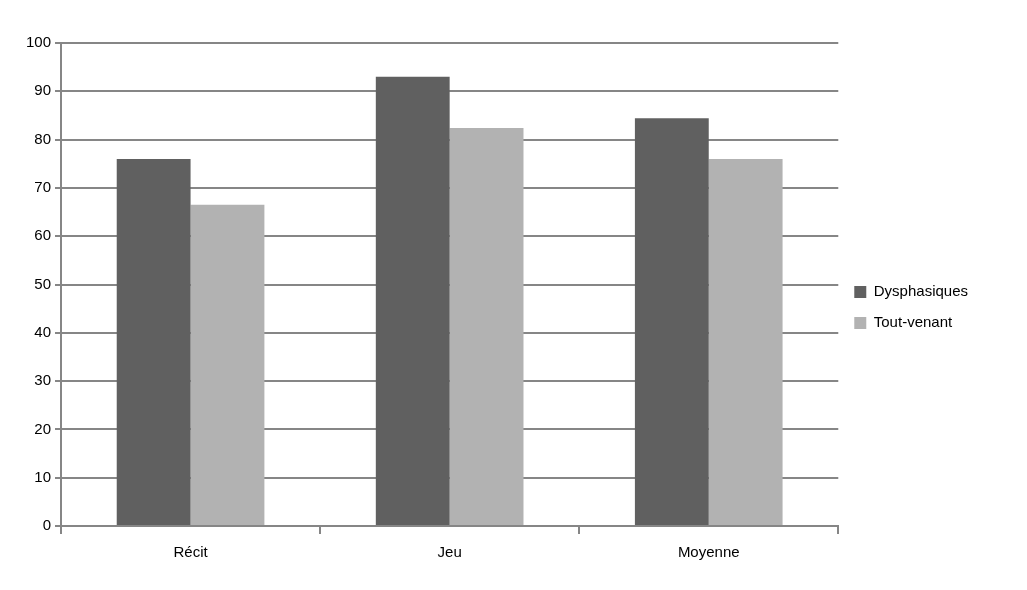 The width and height of the screenshot is (1027, 590). I want to click on y-tick-label: 40, so click(43, 331).